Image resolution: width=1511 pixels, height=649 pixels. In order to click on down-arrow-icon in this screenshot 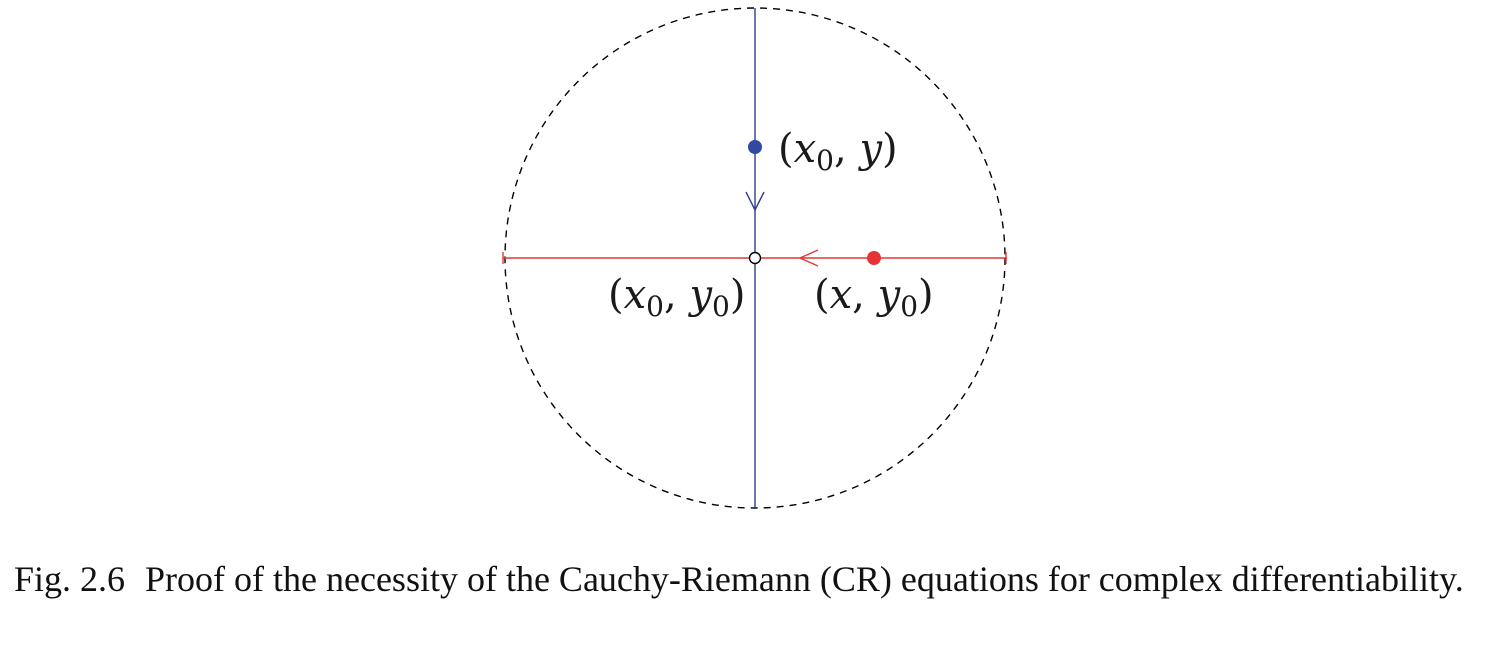, I will do `click(755, 201)`.